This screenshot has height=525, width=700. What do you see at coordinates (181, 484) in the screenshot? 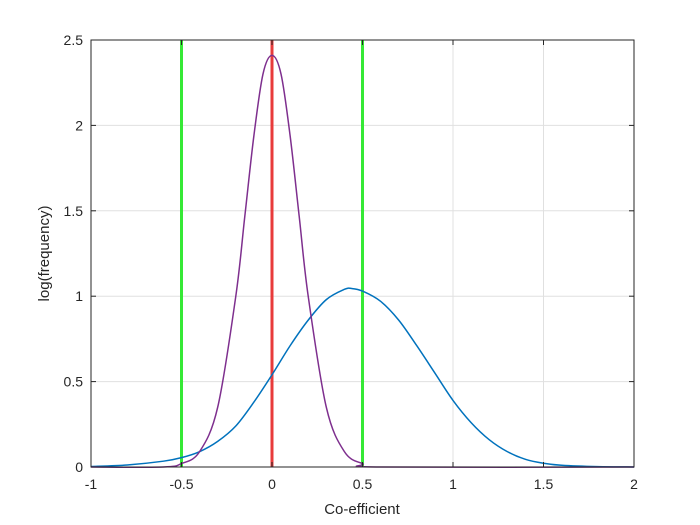
I see `x-tick-label: -0.5` at bounding box center [181, 484].